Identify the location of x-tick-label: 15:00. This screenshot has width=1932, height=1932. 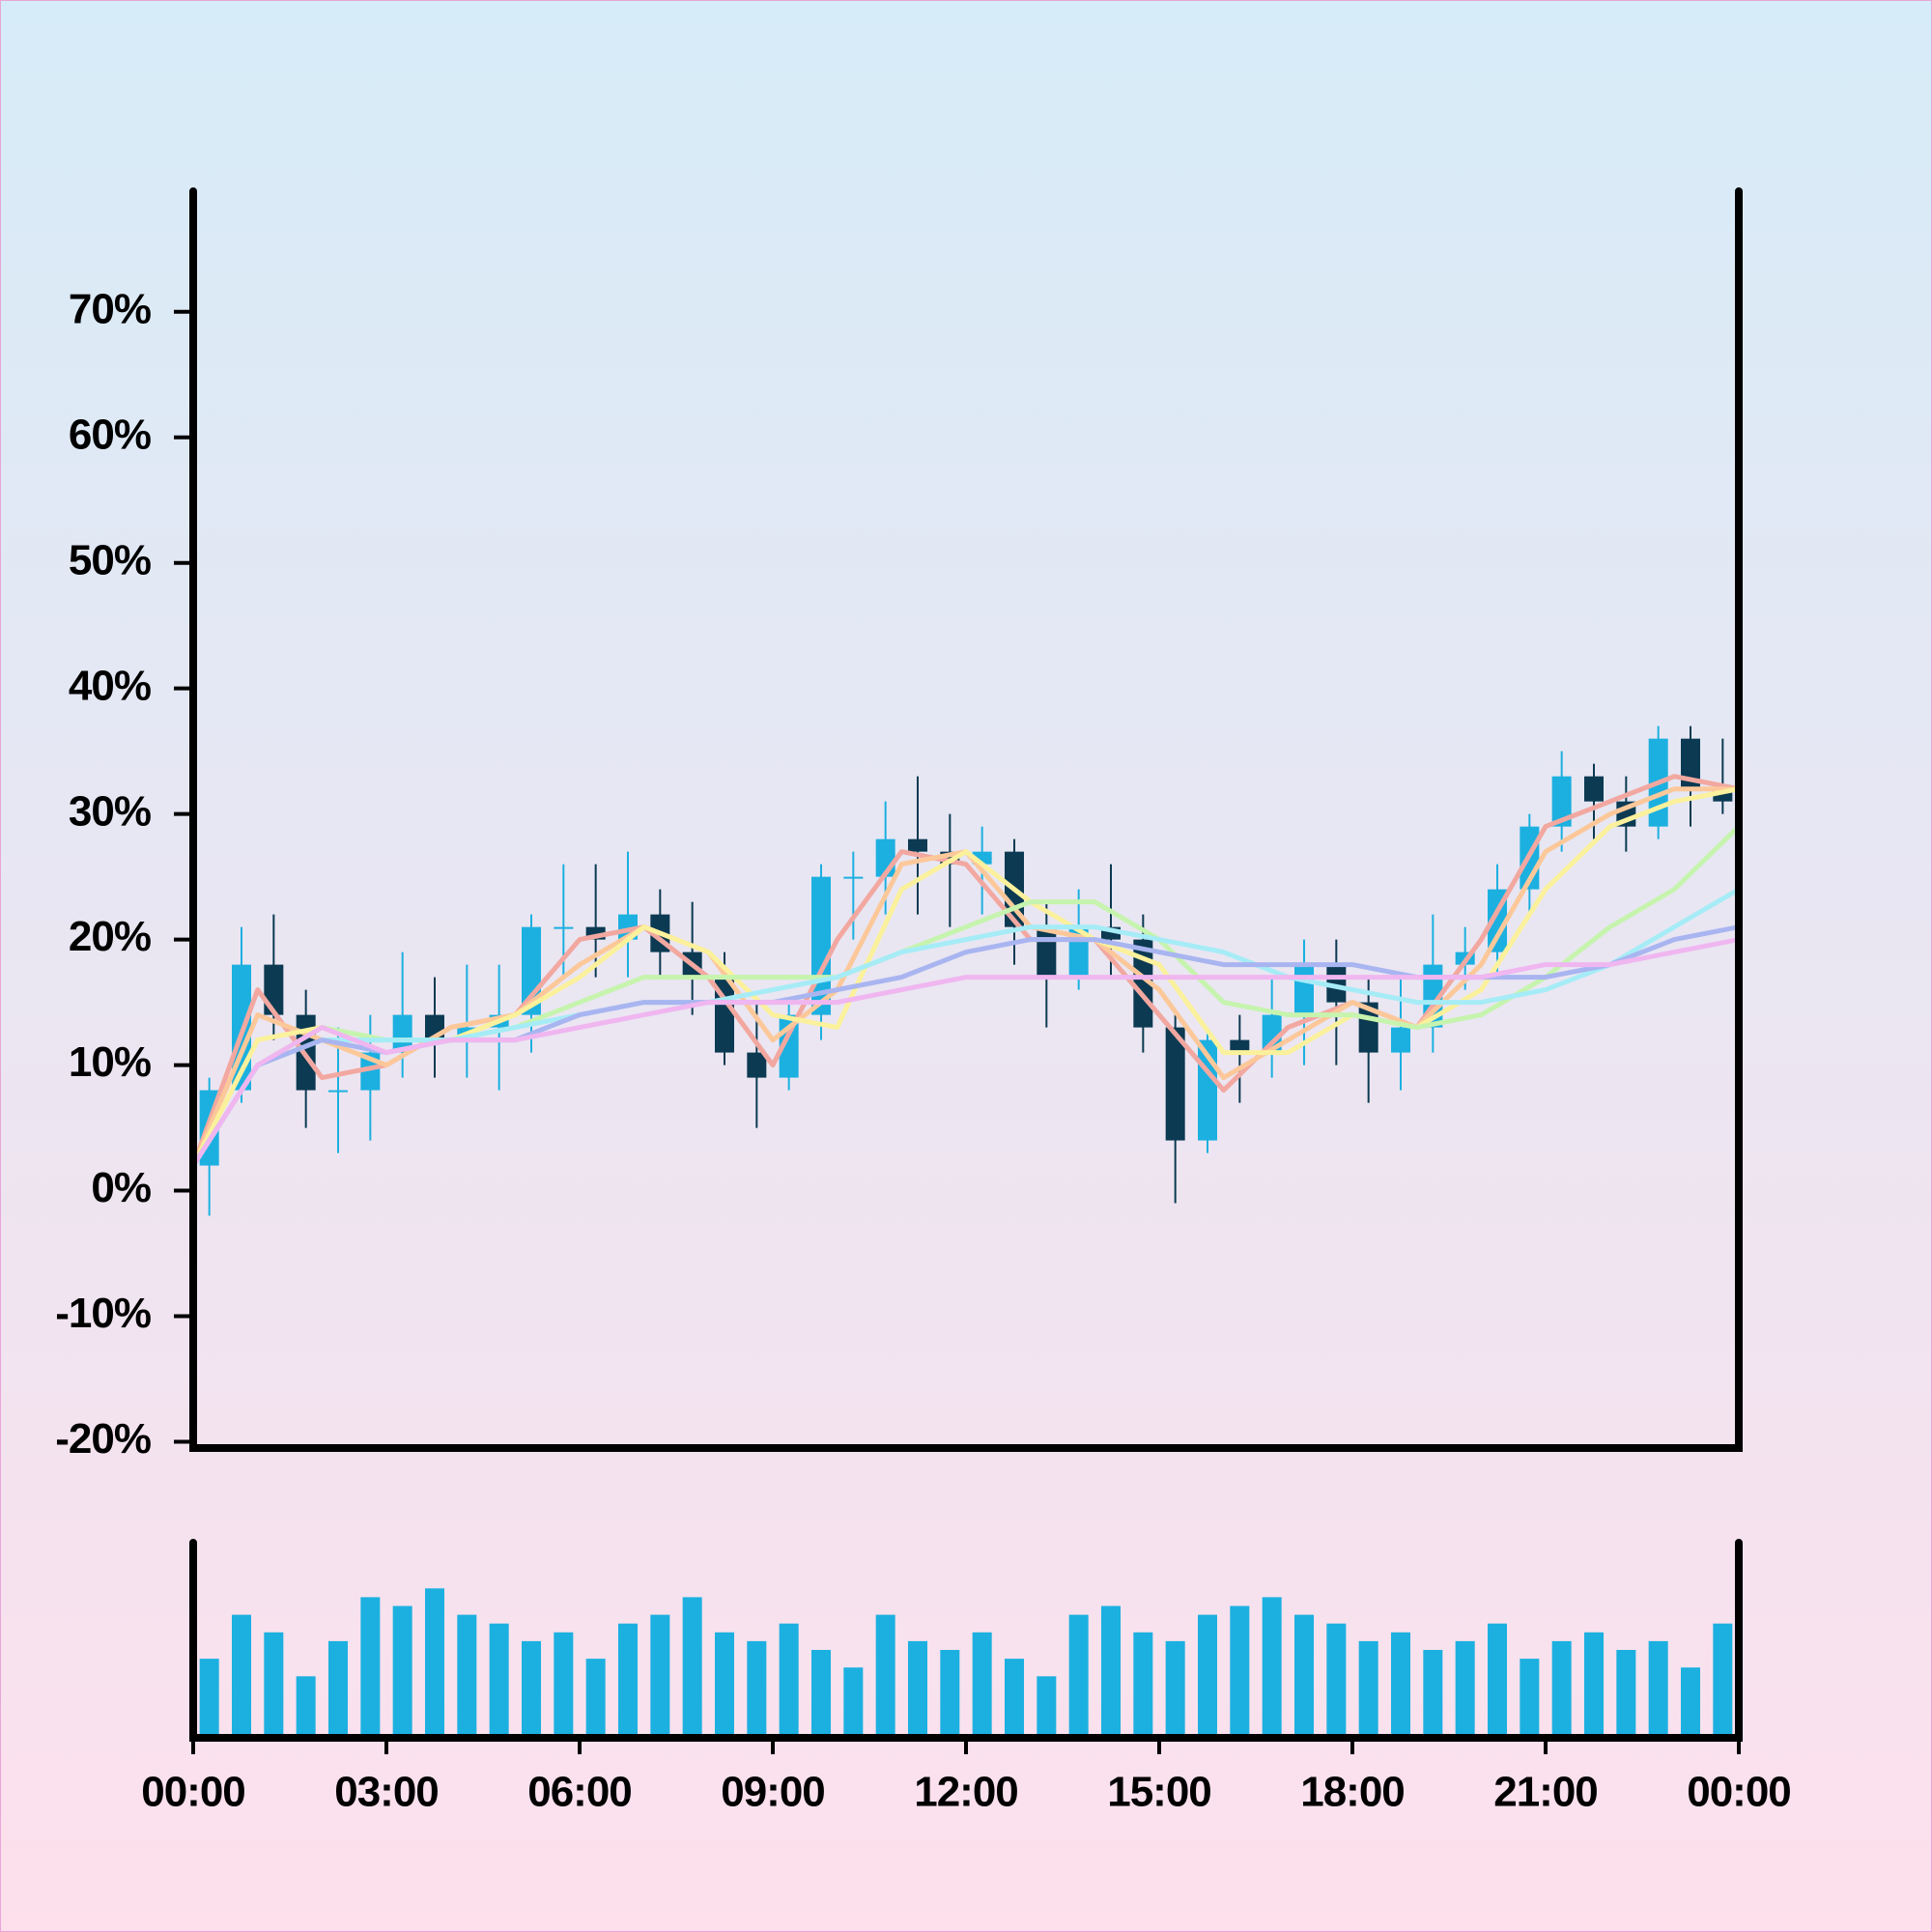
(1159, 1792).